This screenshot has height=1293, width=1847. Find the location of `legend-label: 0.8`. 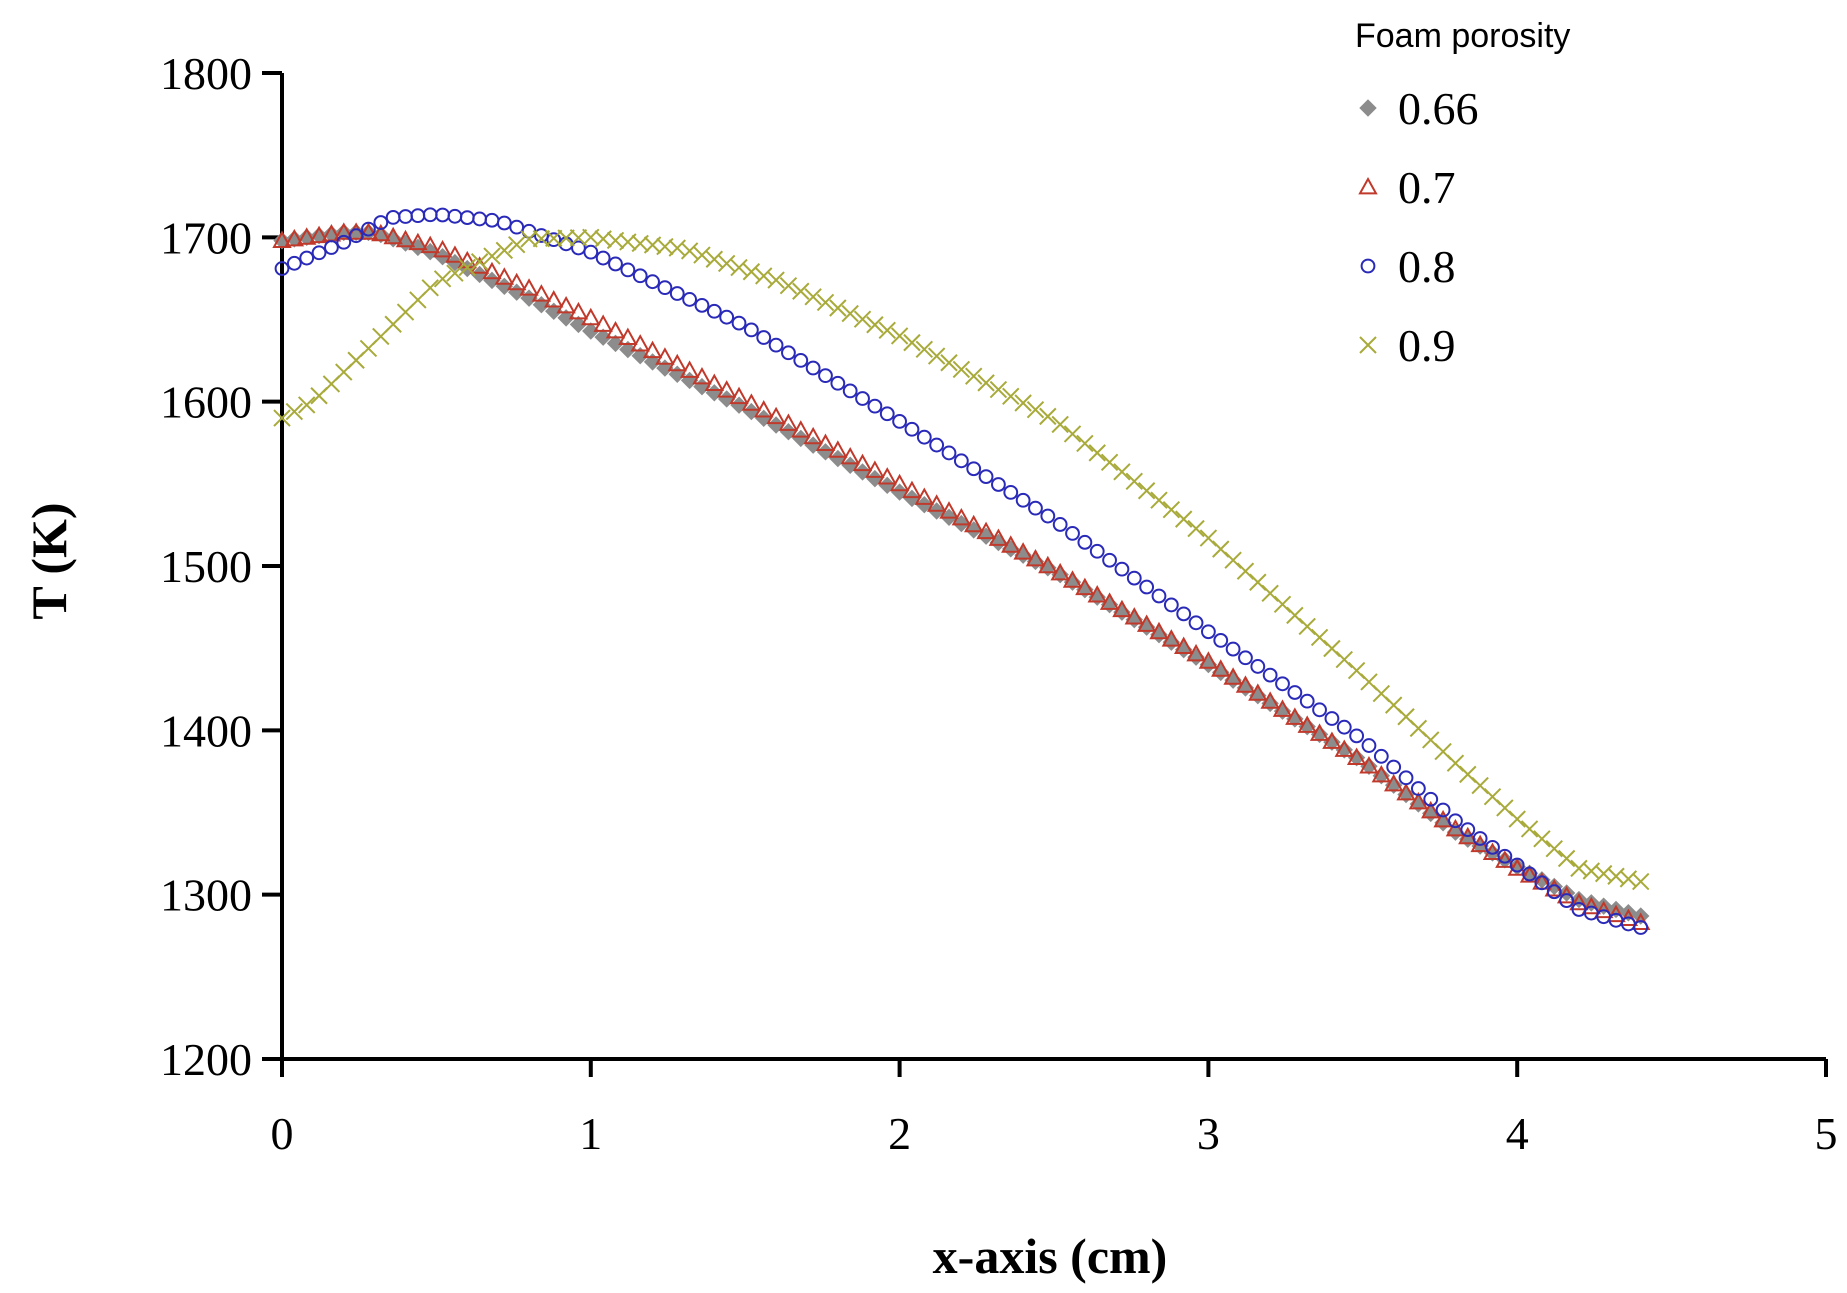

legend-label: 0.8 is located at coordinates (1427, 266).